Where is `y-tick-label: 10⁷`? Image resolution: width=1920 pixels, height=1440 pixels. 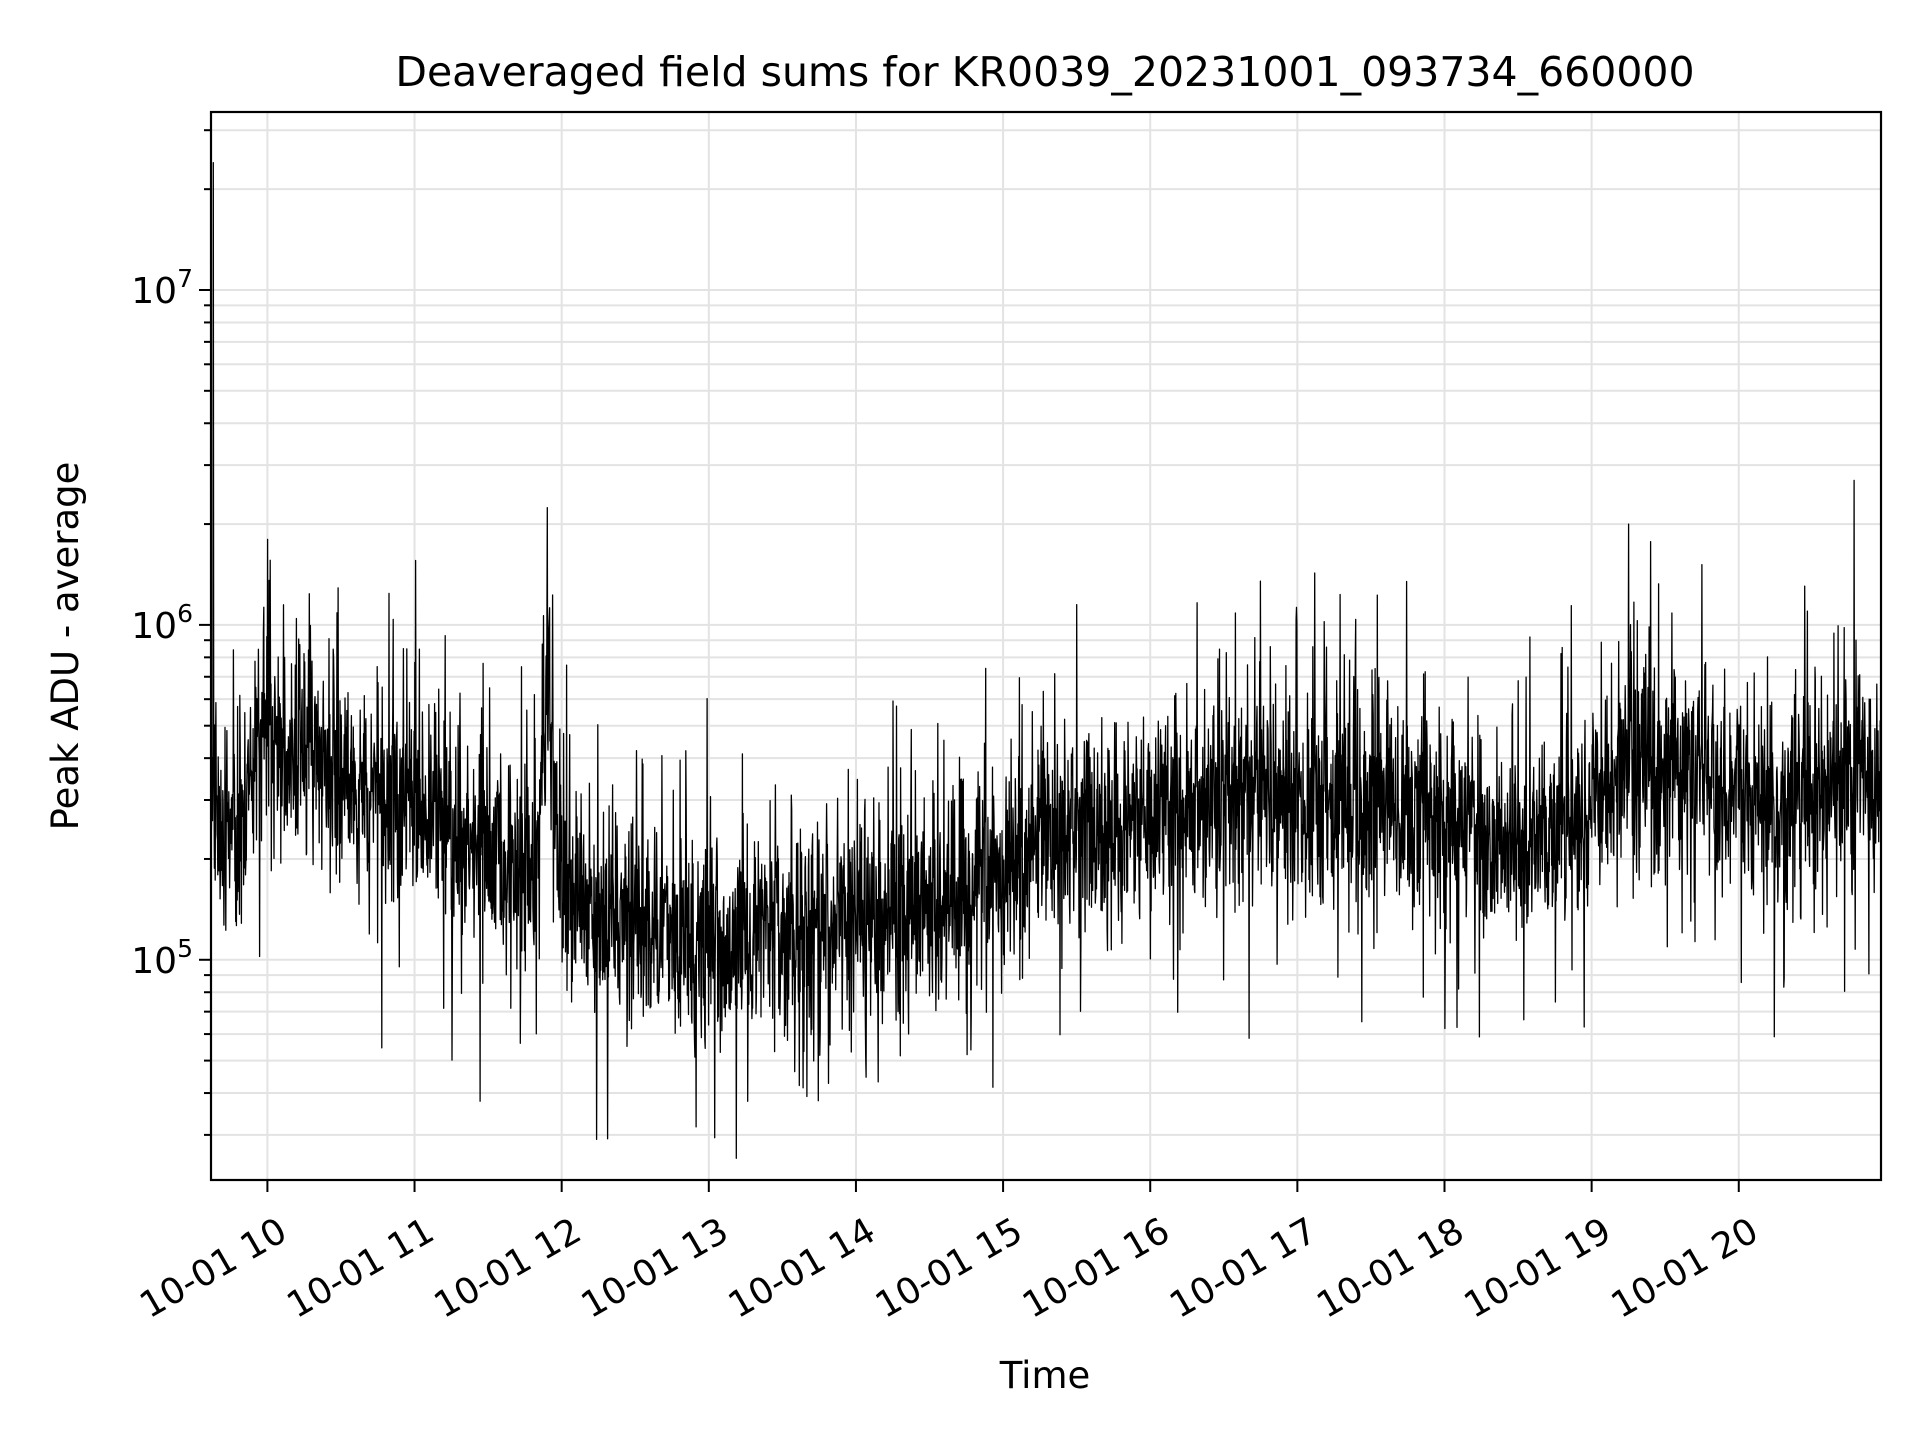 y-tick-label: 10⁷ is located at coordinates (162, 288).